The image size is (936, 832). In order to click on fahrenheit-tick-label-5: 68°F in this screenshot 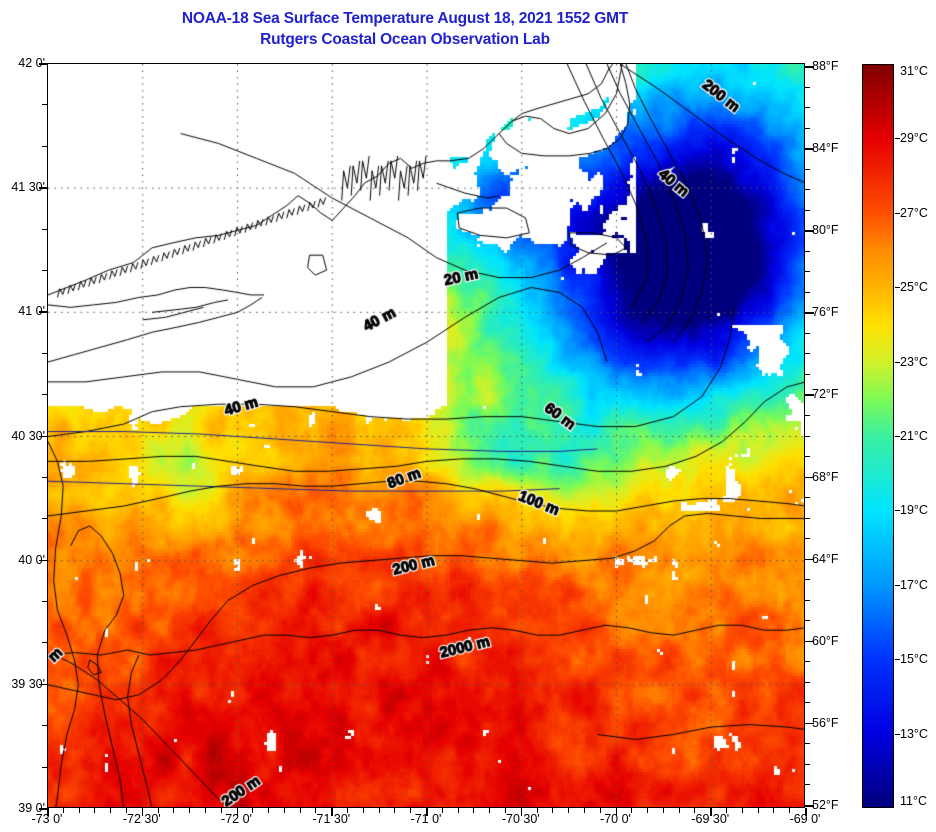, I will do `click(825, 476)`.